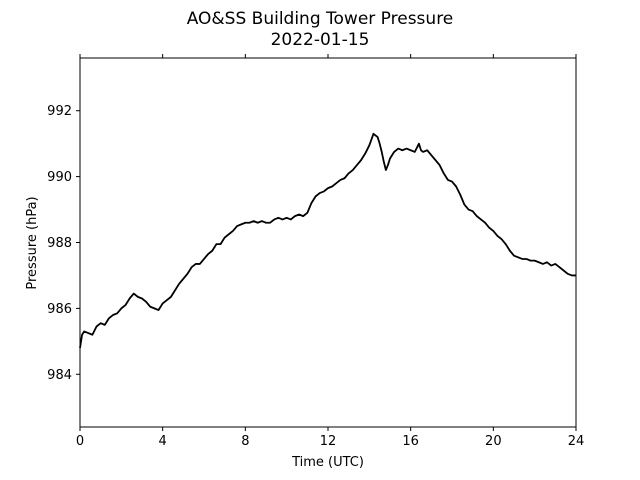 The height and width of the screenshot is (480, 640). I want to click on y-axis-label: Pressure (hPa), so click(32, 242).